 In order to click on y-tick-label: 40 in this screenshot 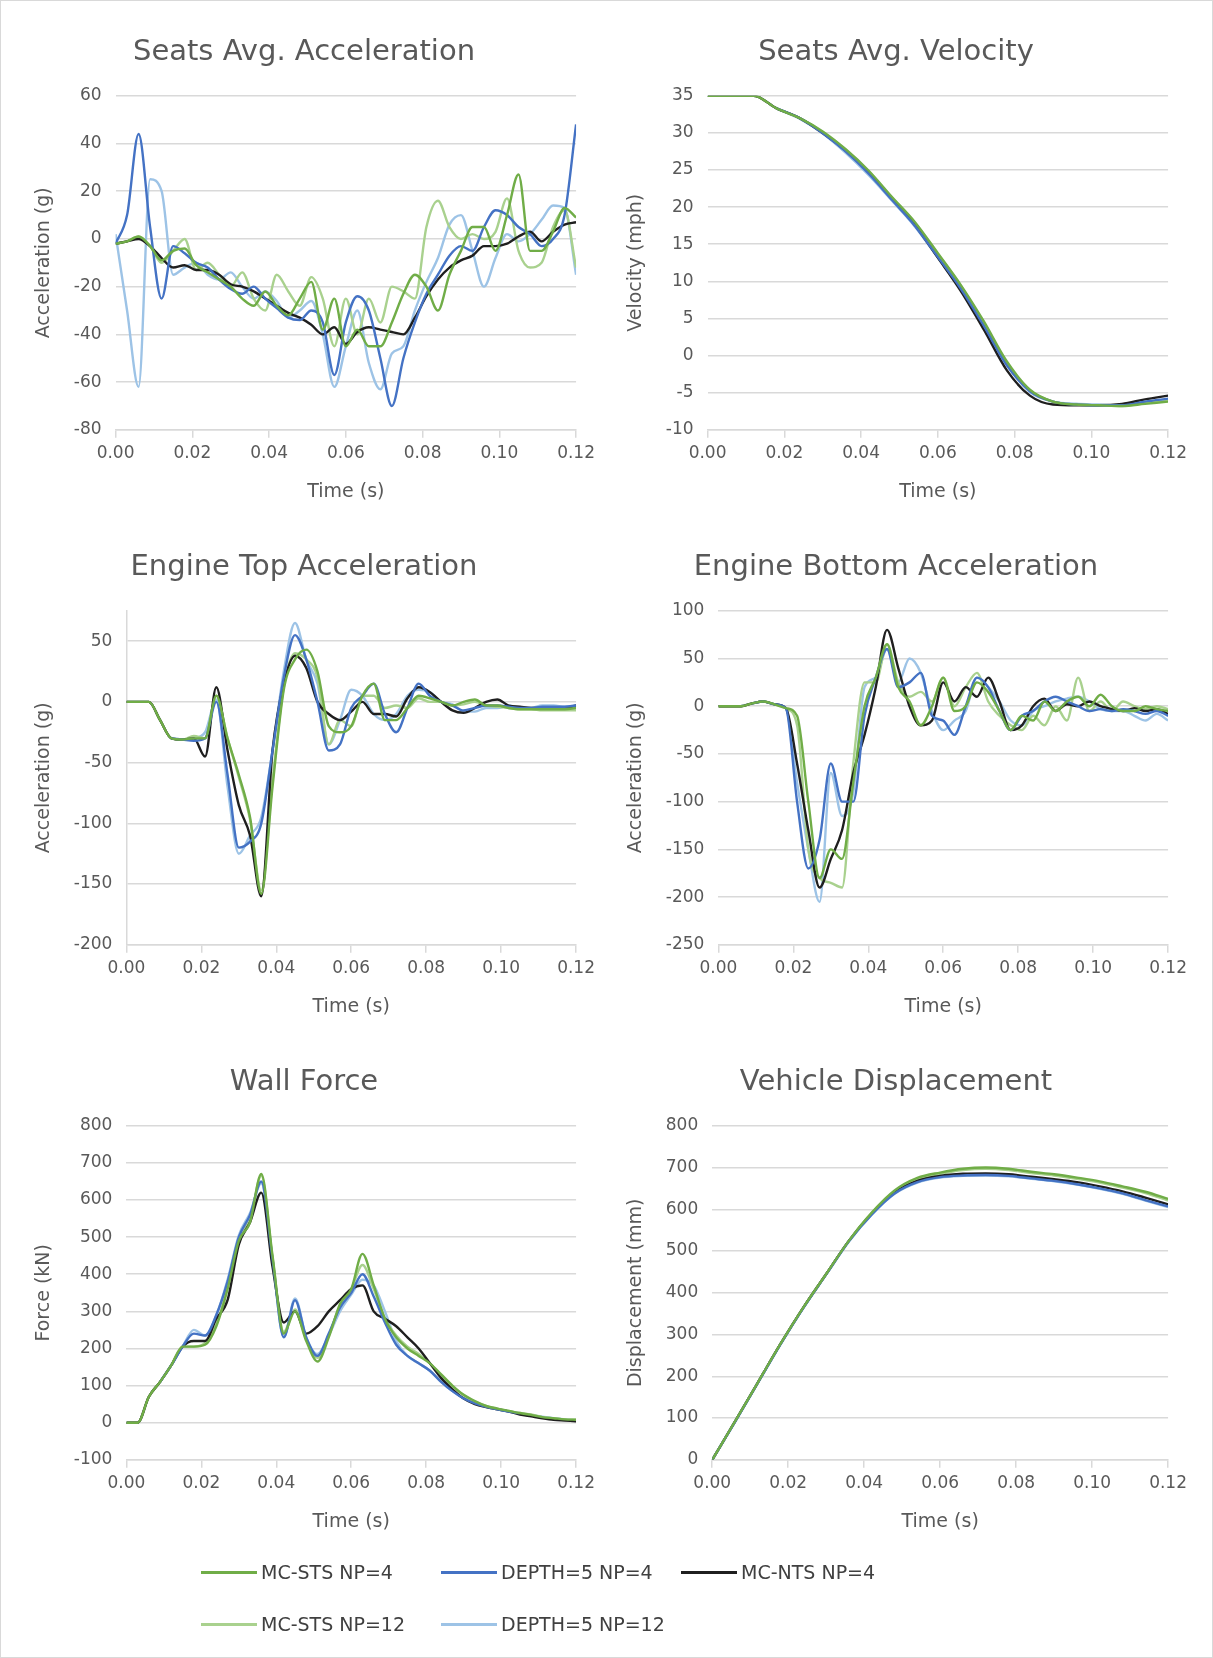, I will do `click(90, 141)`.